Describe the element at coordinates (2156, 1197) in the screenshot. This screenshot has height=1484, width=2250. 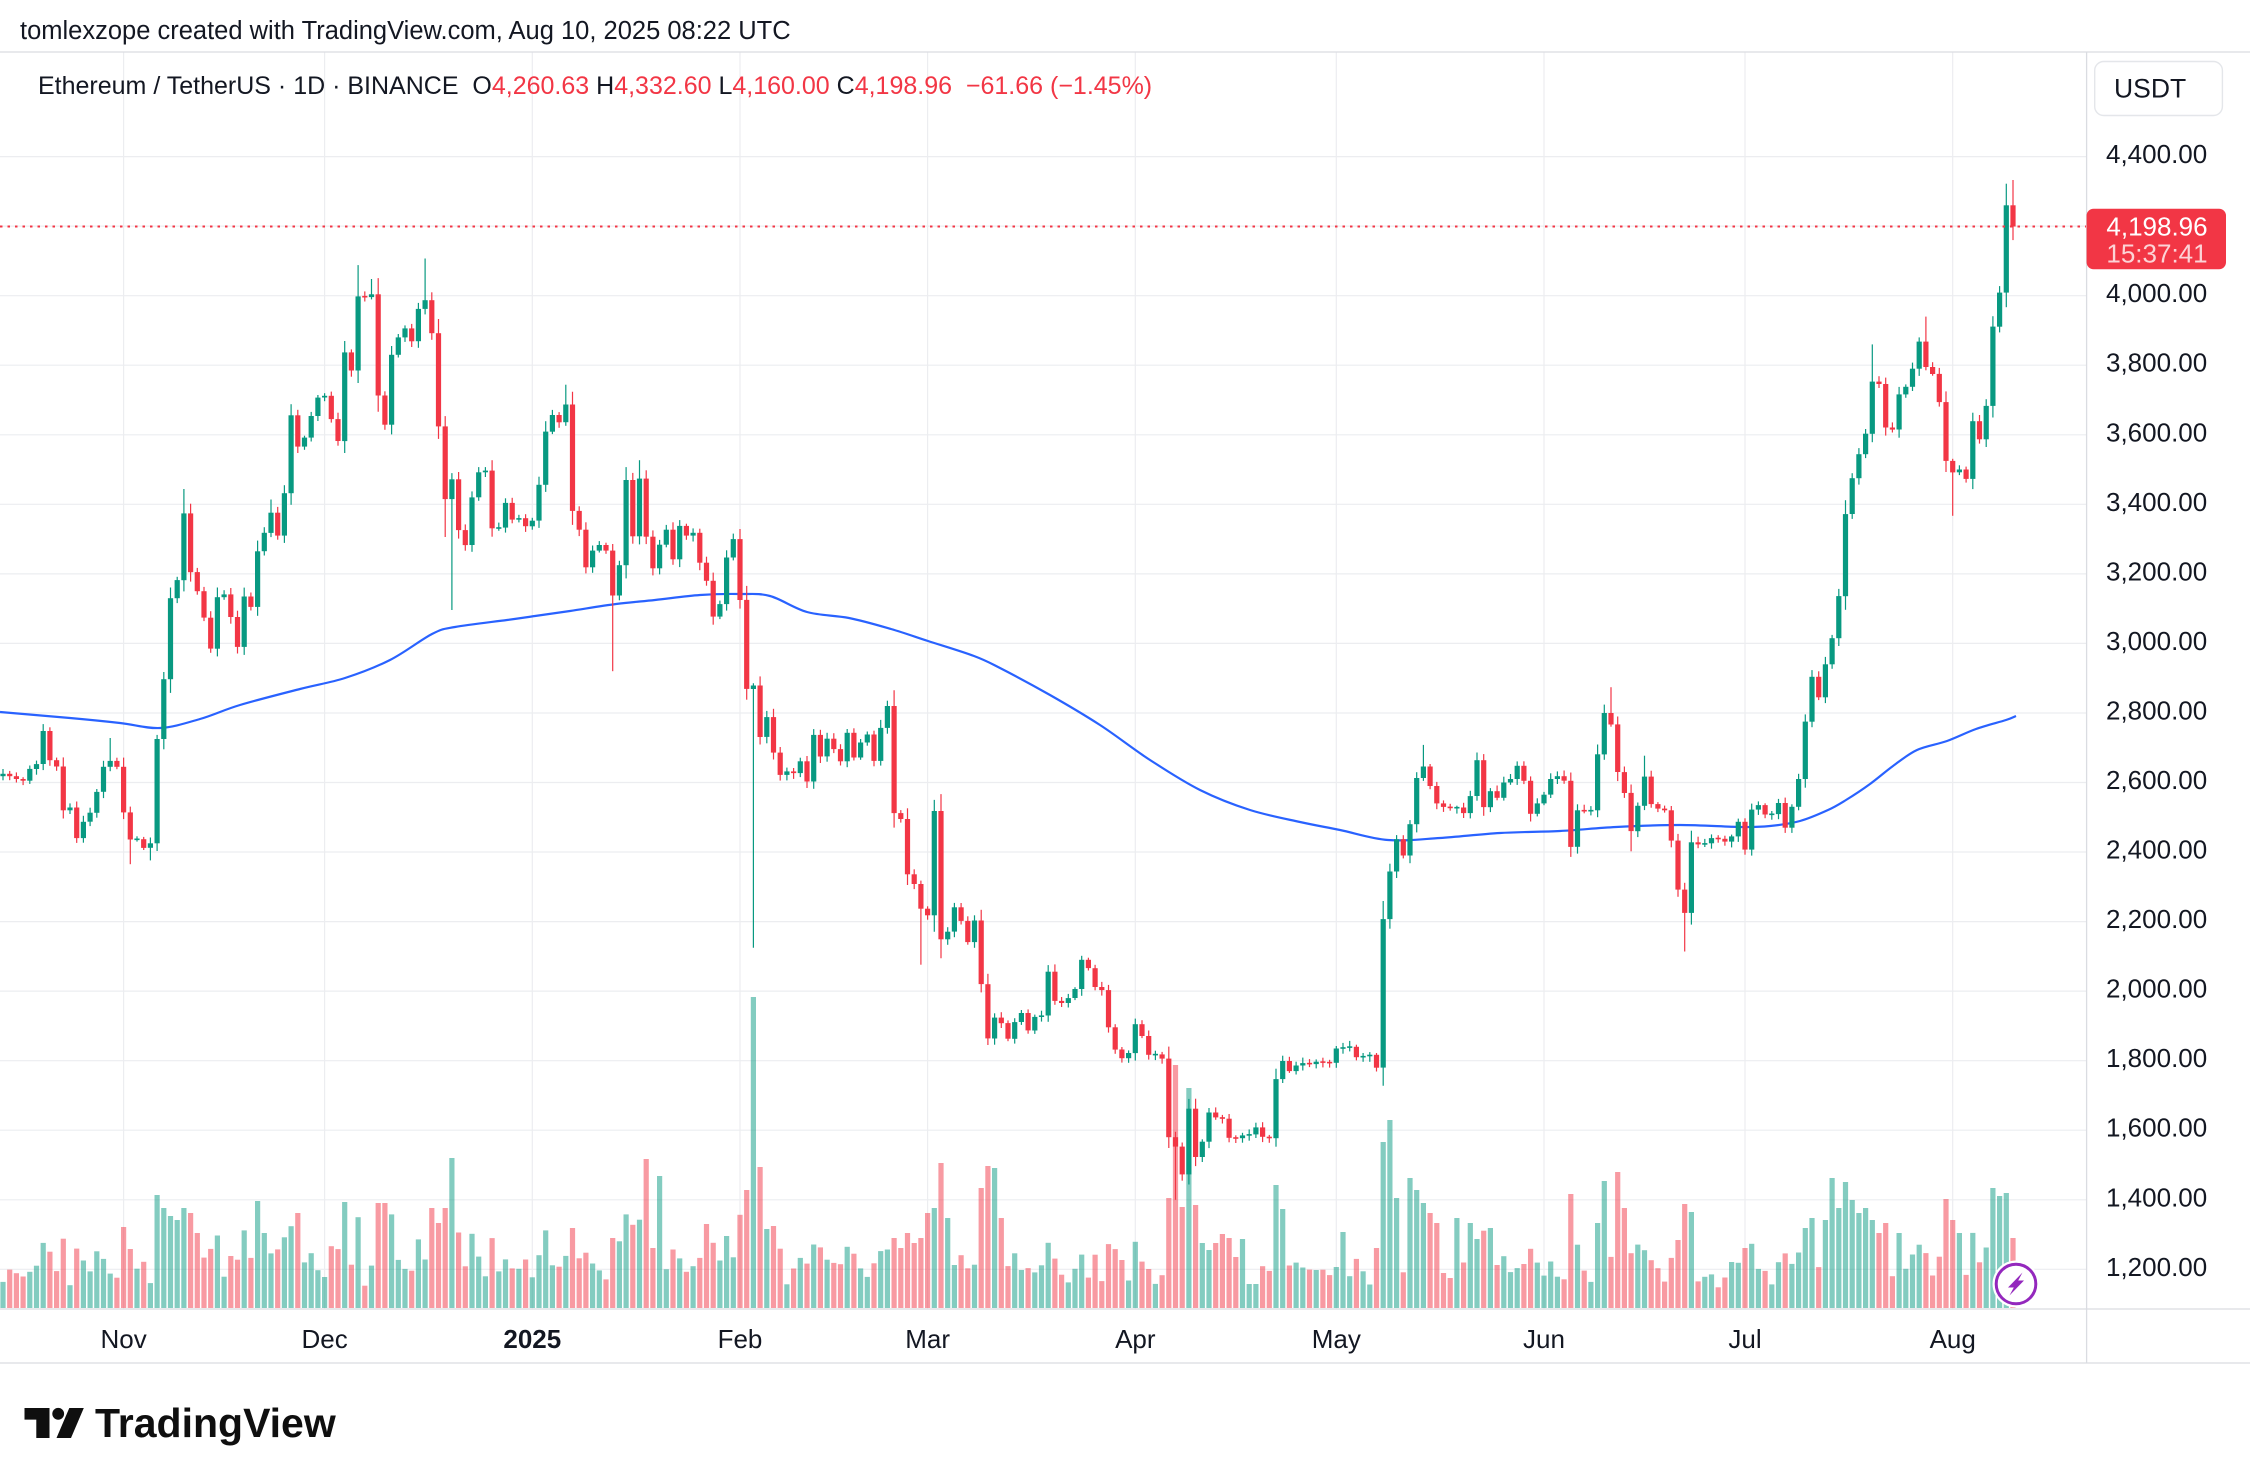
I see `svg-text: 1,400.00` at that location.